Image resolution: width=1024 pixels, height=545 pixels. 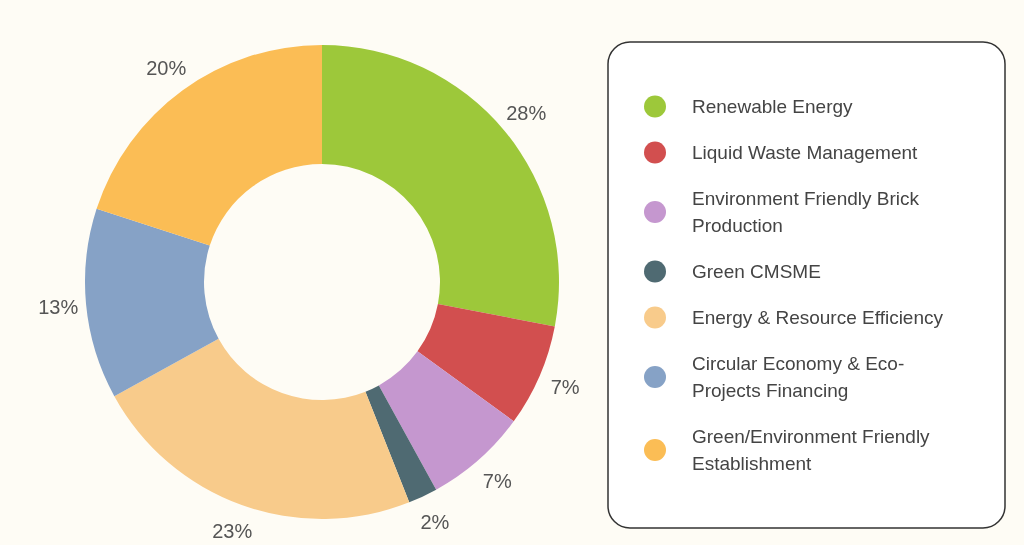 What do you see at coordinates (798, 377) in the screenshot?
I see `legend-label: Circular Economy & Eco-Projects Financing` at bounding box center [798, 377].